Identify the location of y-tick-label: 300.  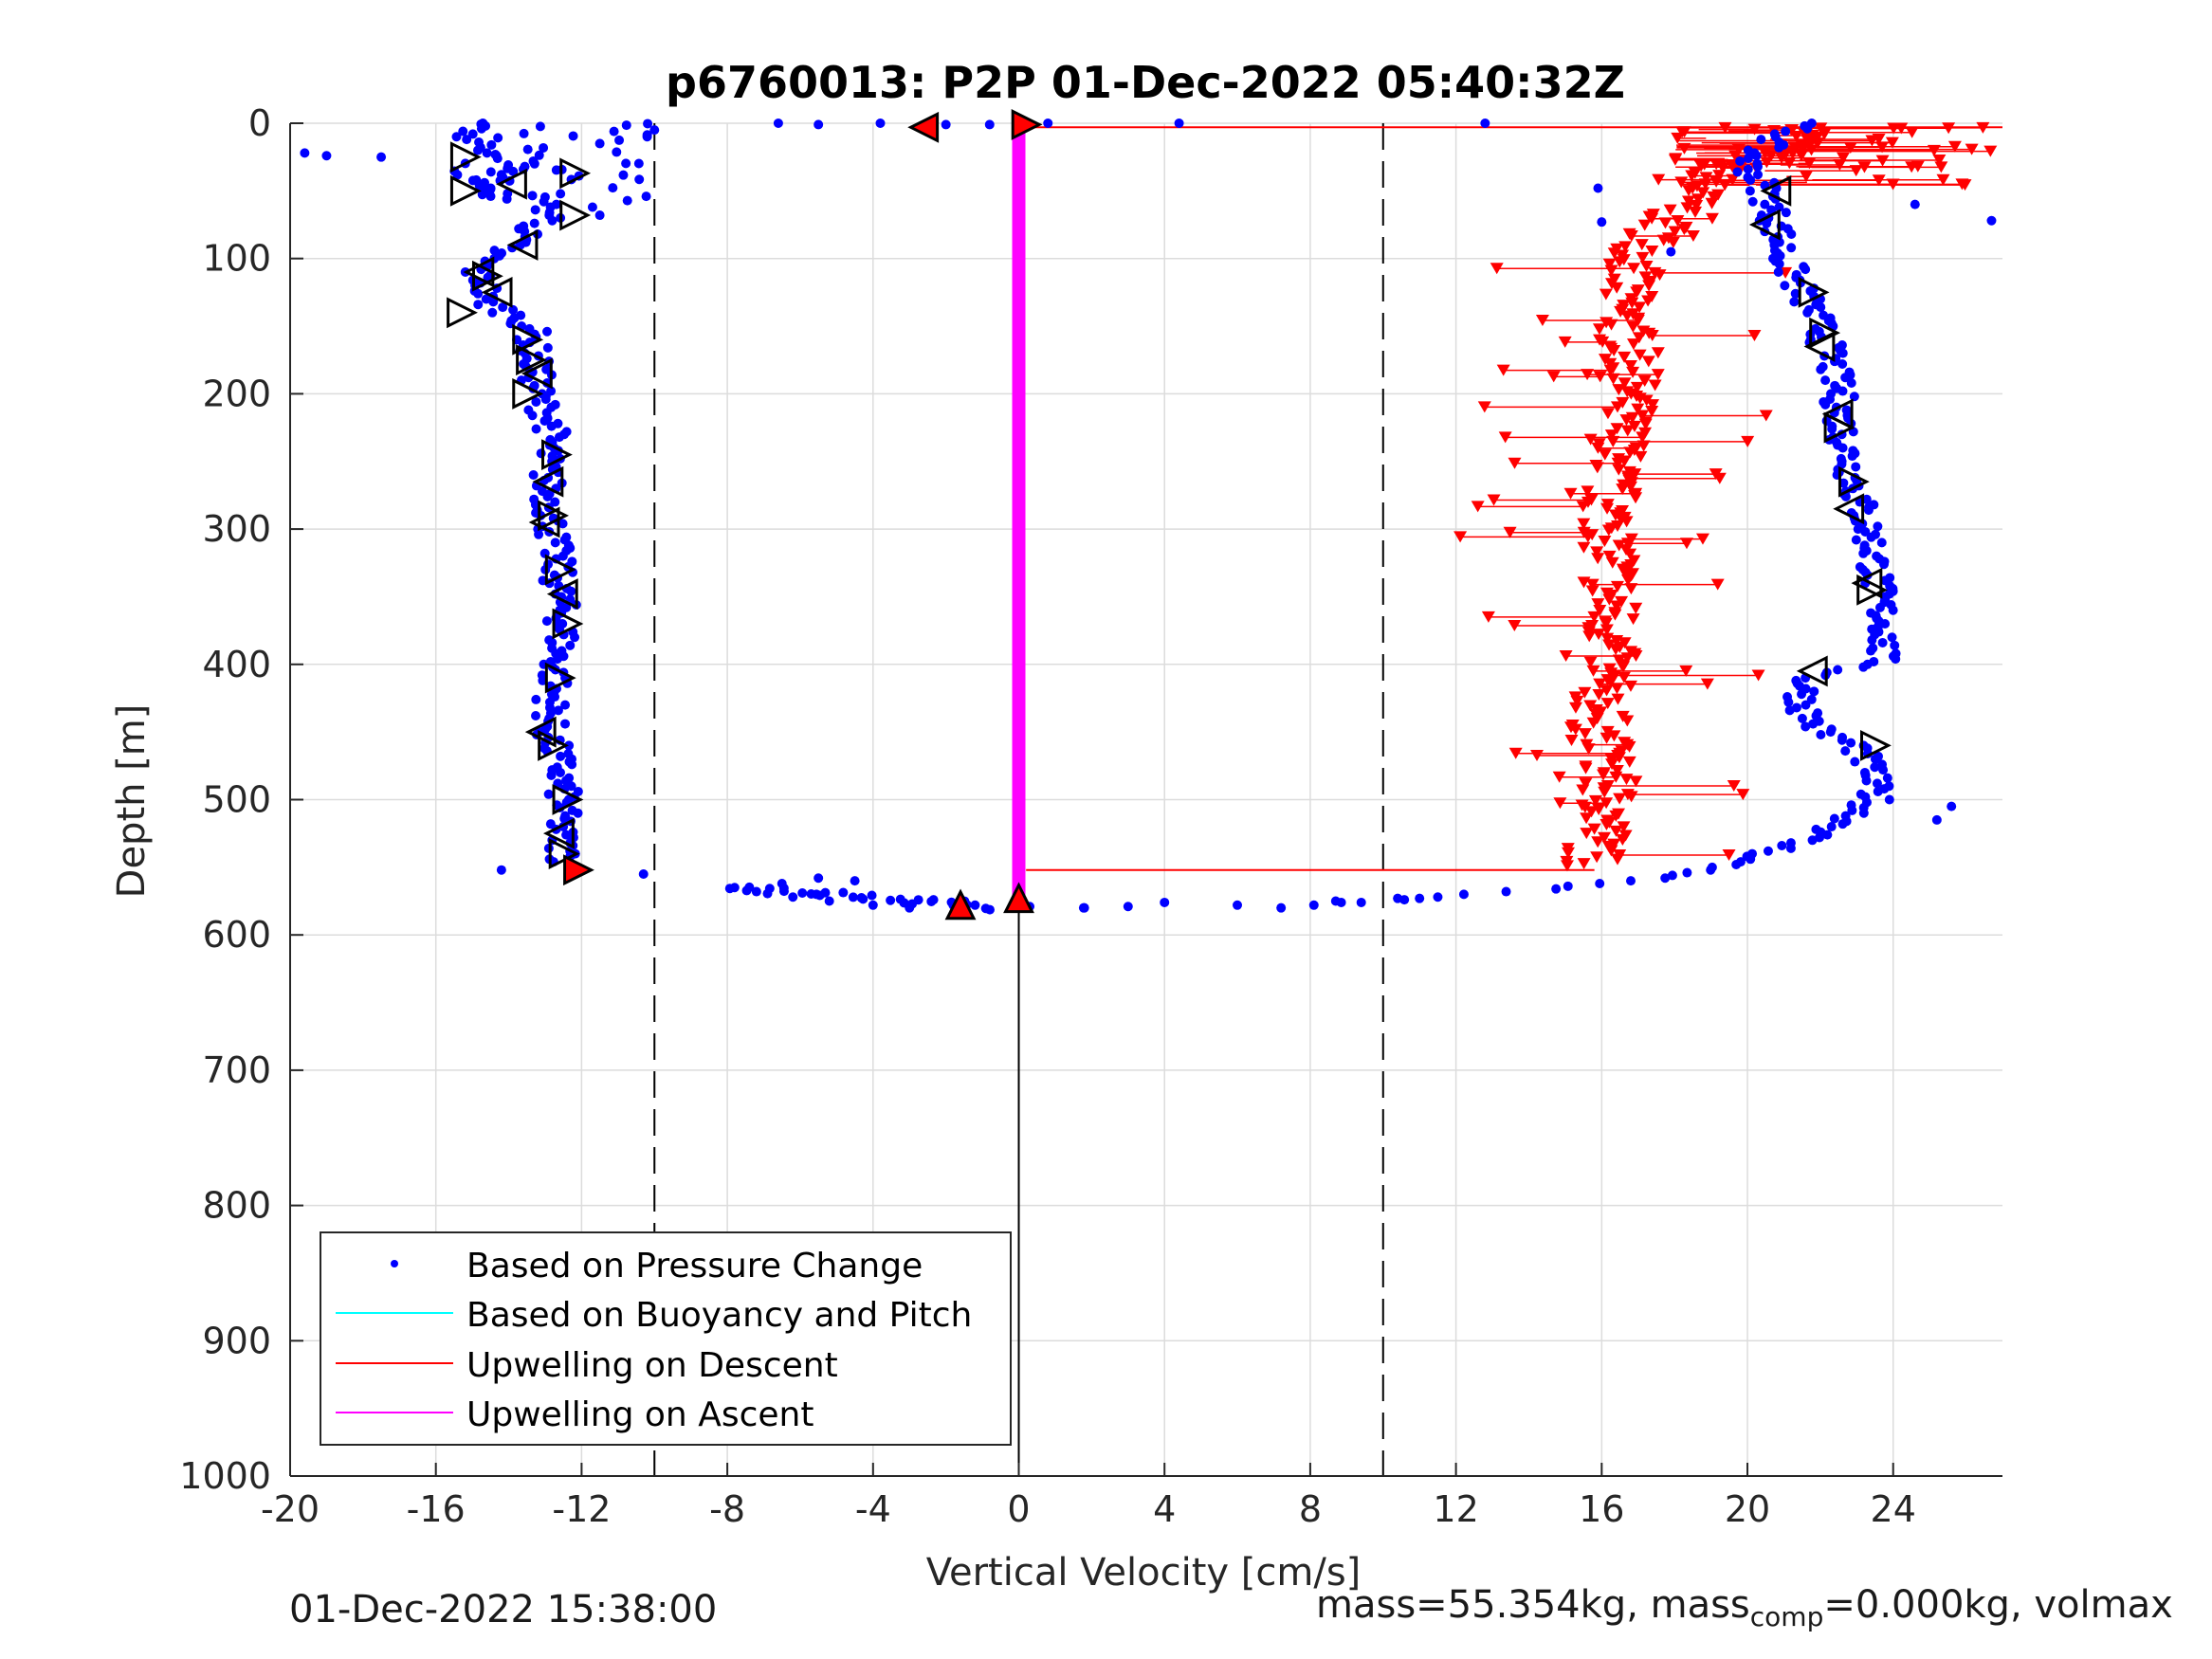
(236, 529).